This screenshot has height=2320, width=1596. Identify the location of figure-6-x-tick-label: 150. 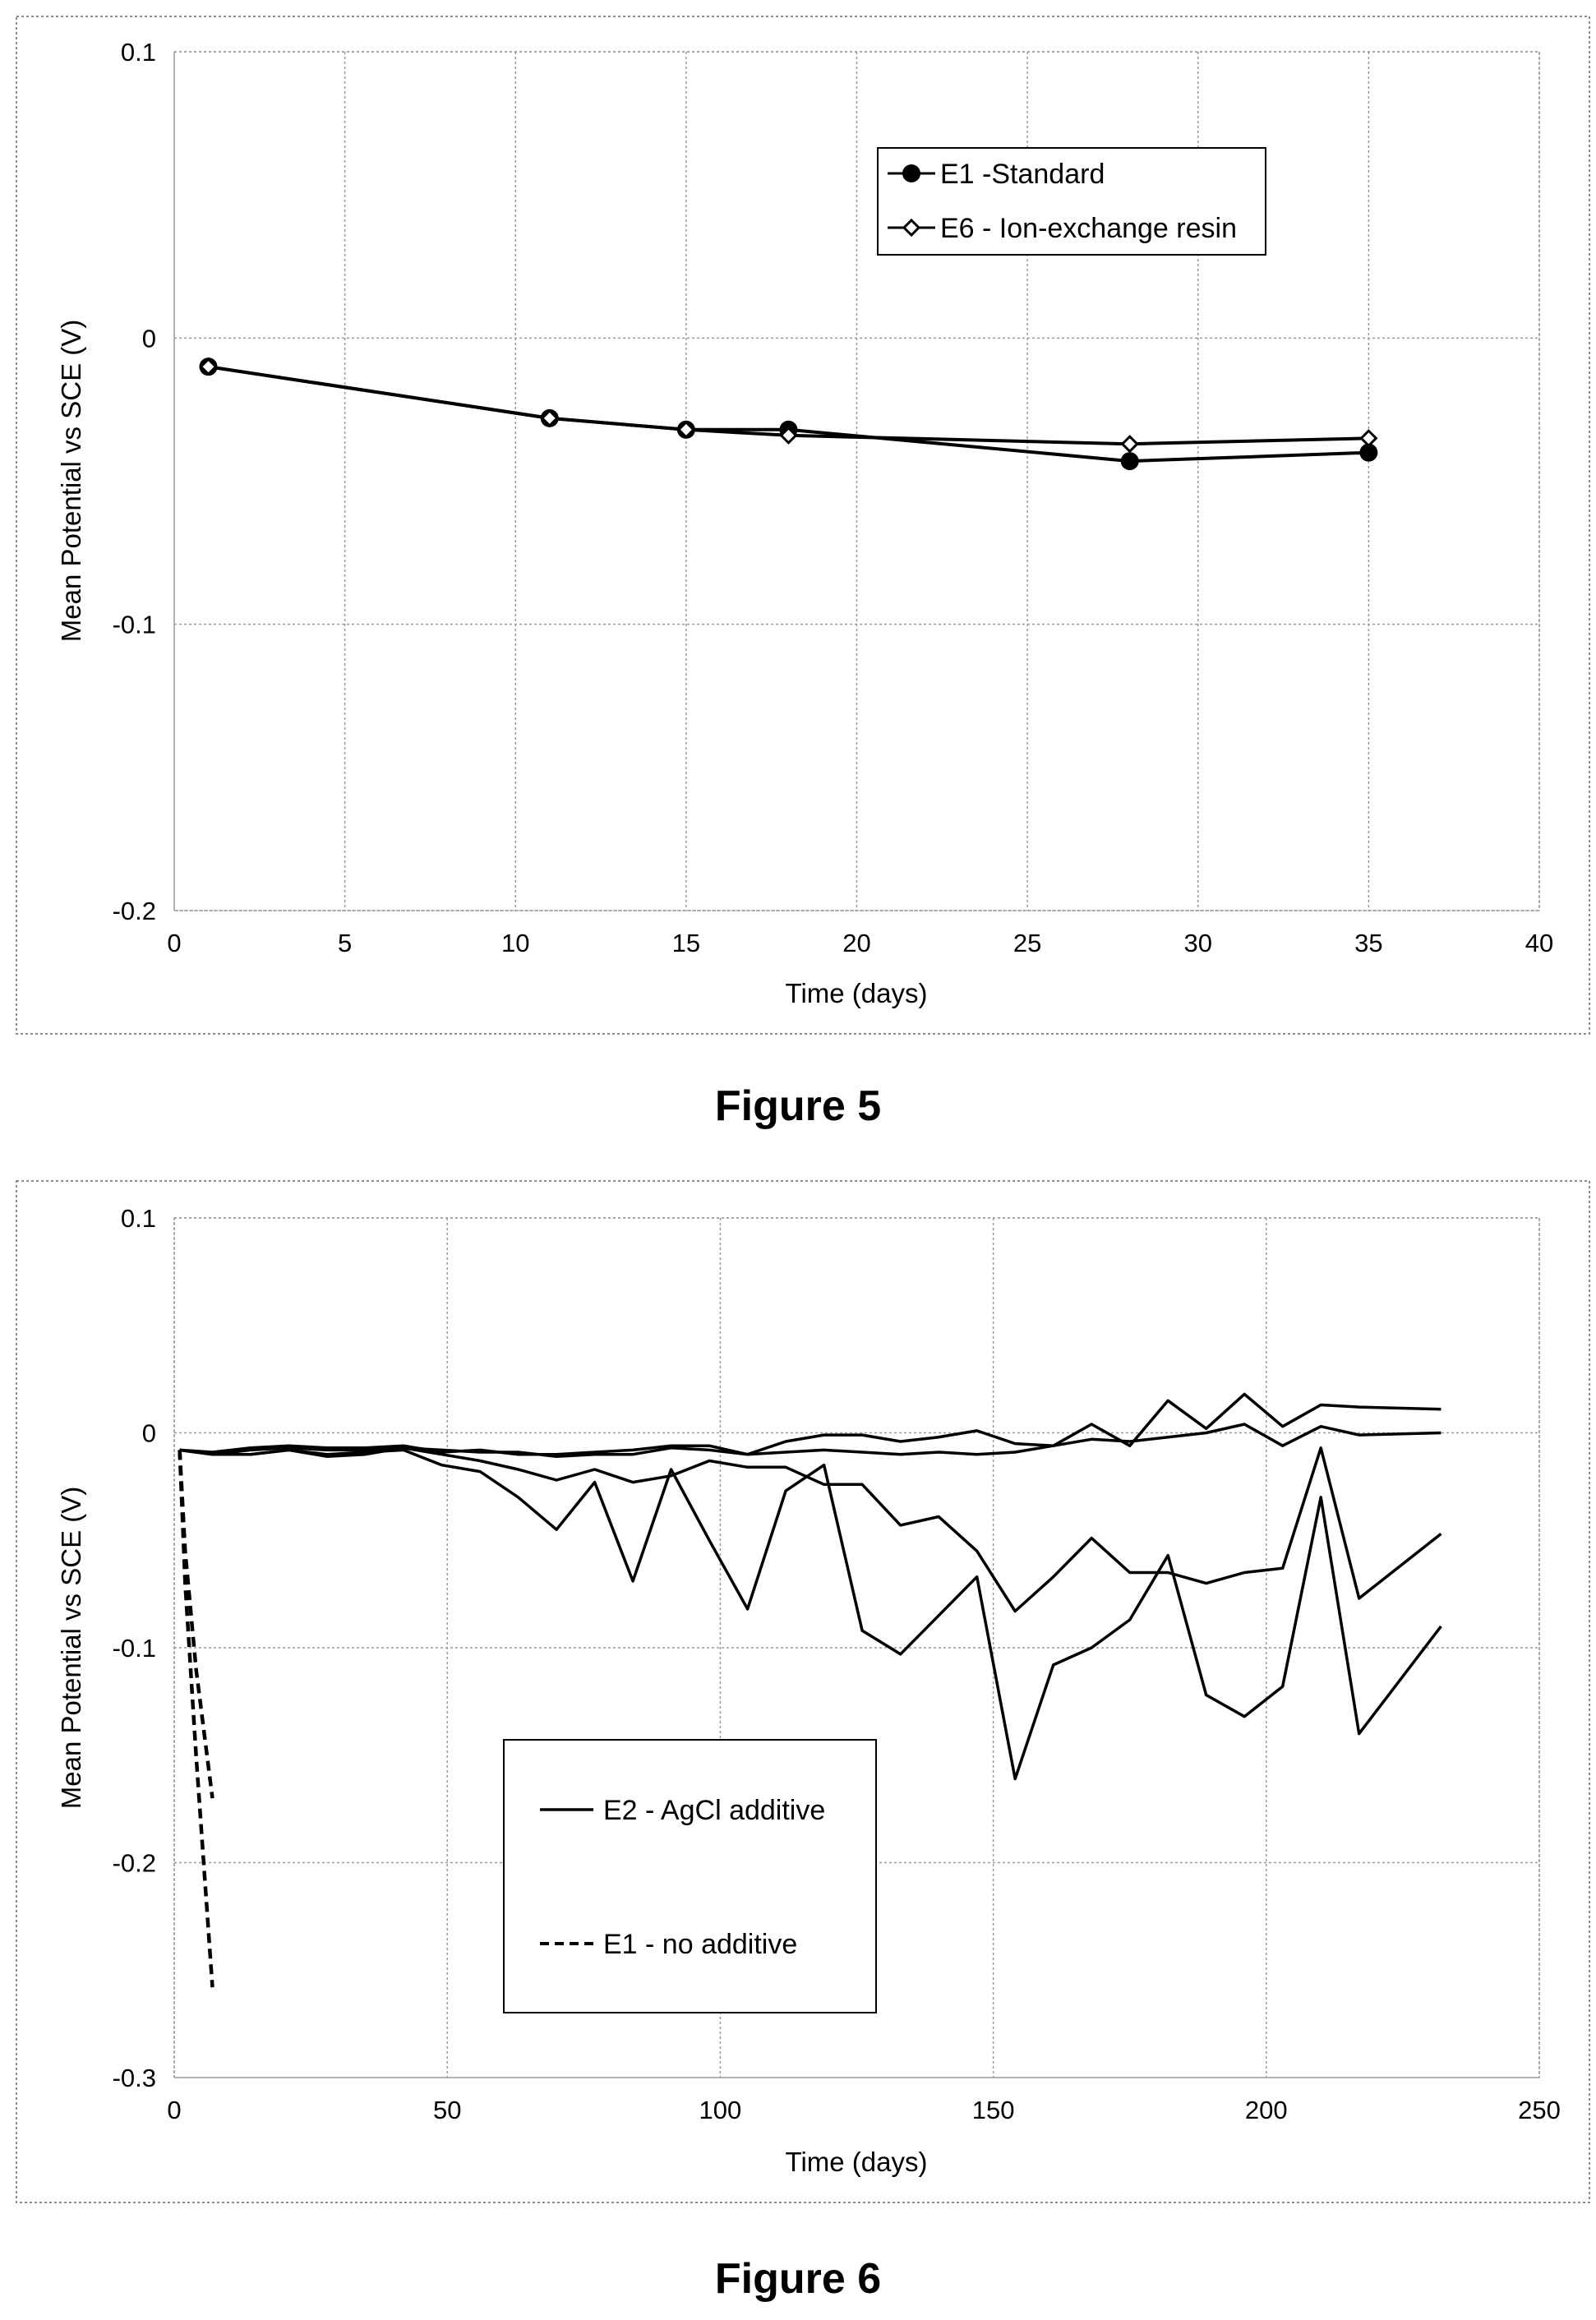
(994, 2110).